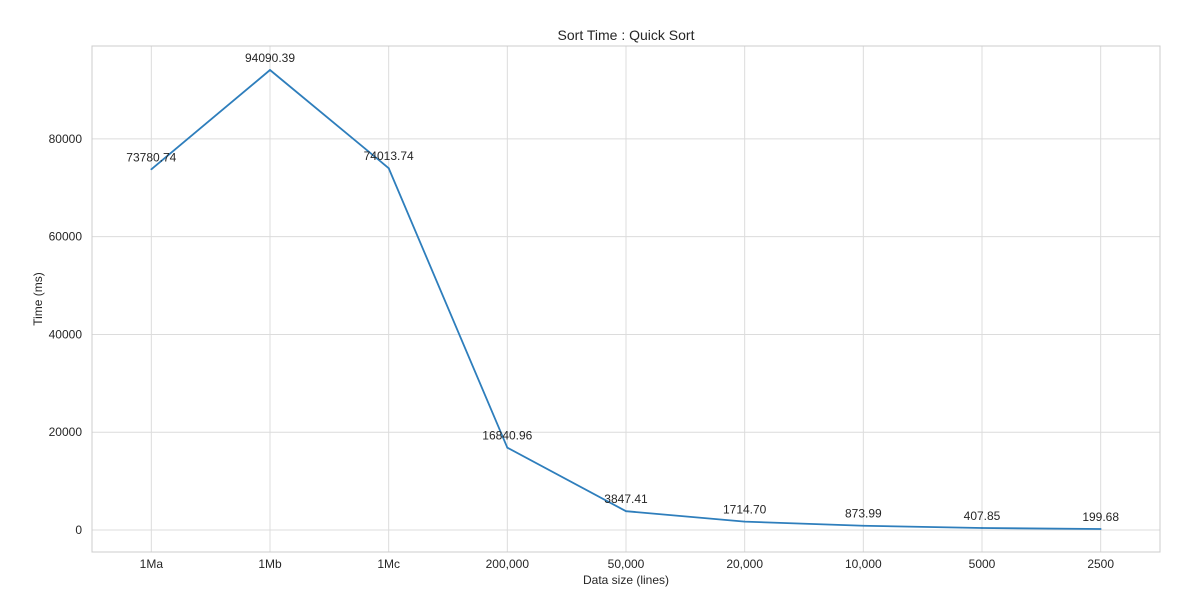 This screenshot has width=1200, height=599. I want to click on x-tick-label: 1Mb, so click(270, 564).